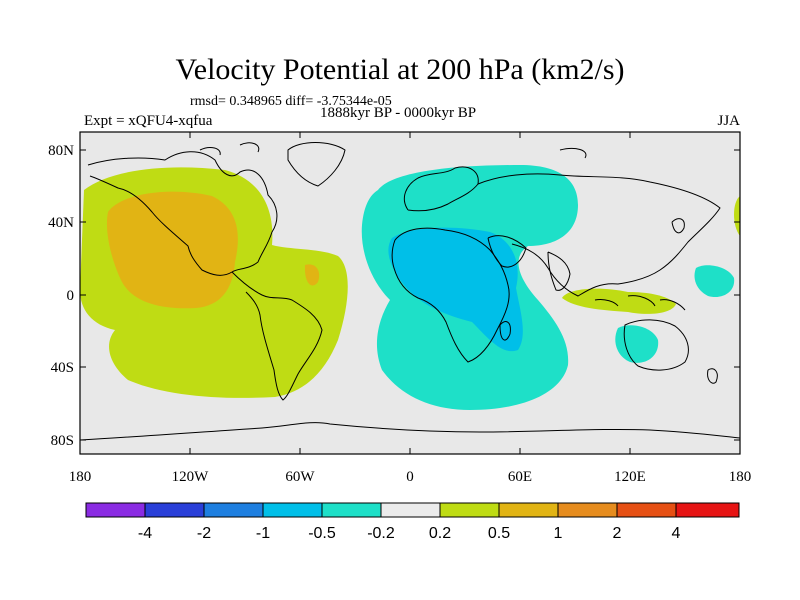  I want to click on coastline-indonesia, so click(640, 303).